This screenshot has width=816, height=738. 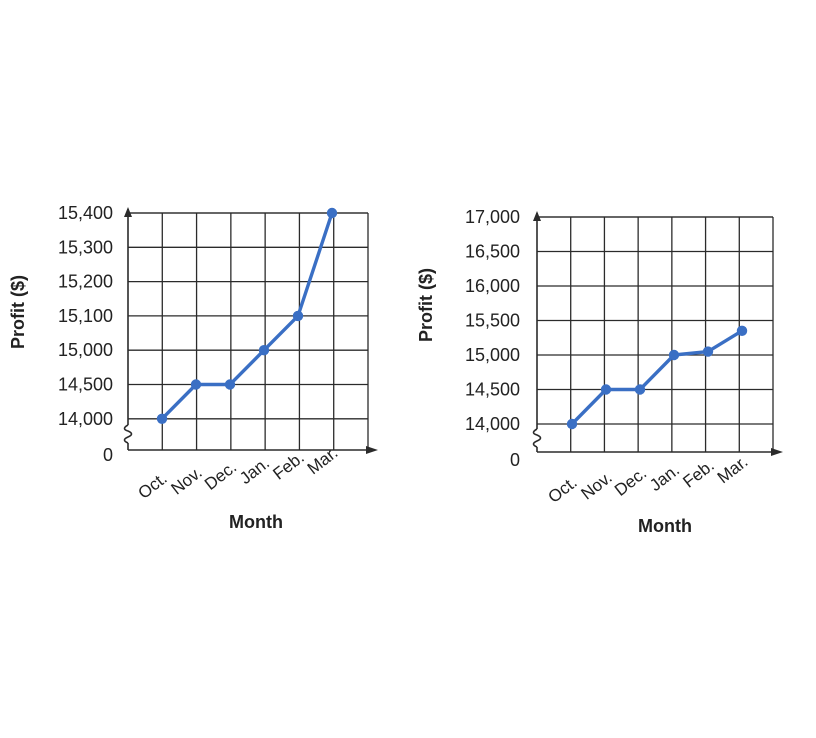 What do you see at coordinates (492, 286) in the screenshot?
I see `y-tick-label: 16,000` at bounding box center [492, 286].